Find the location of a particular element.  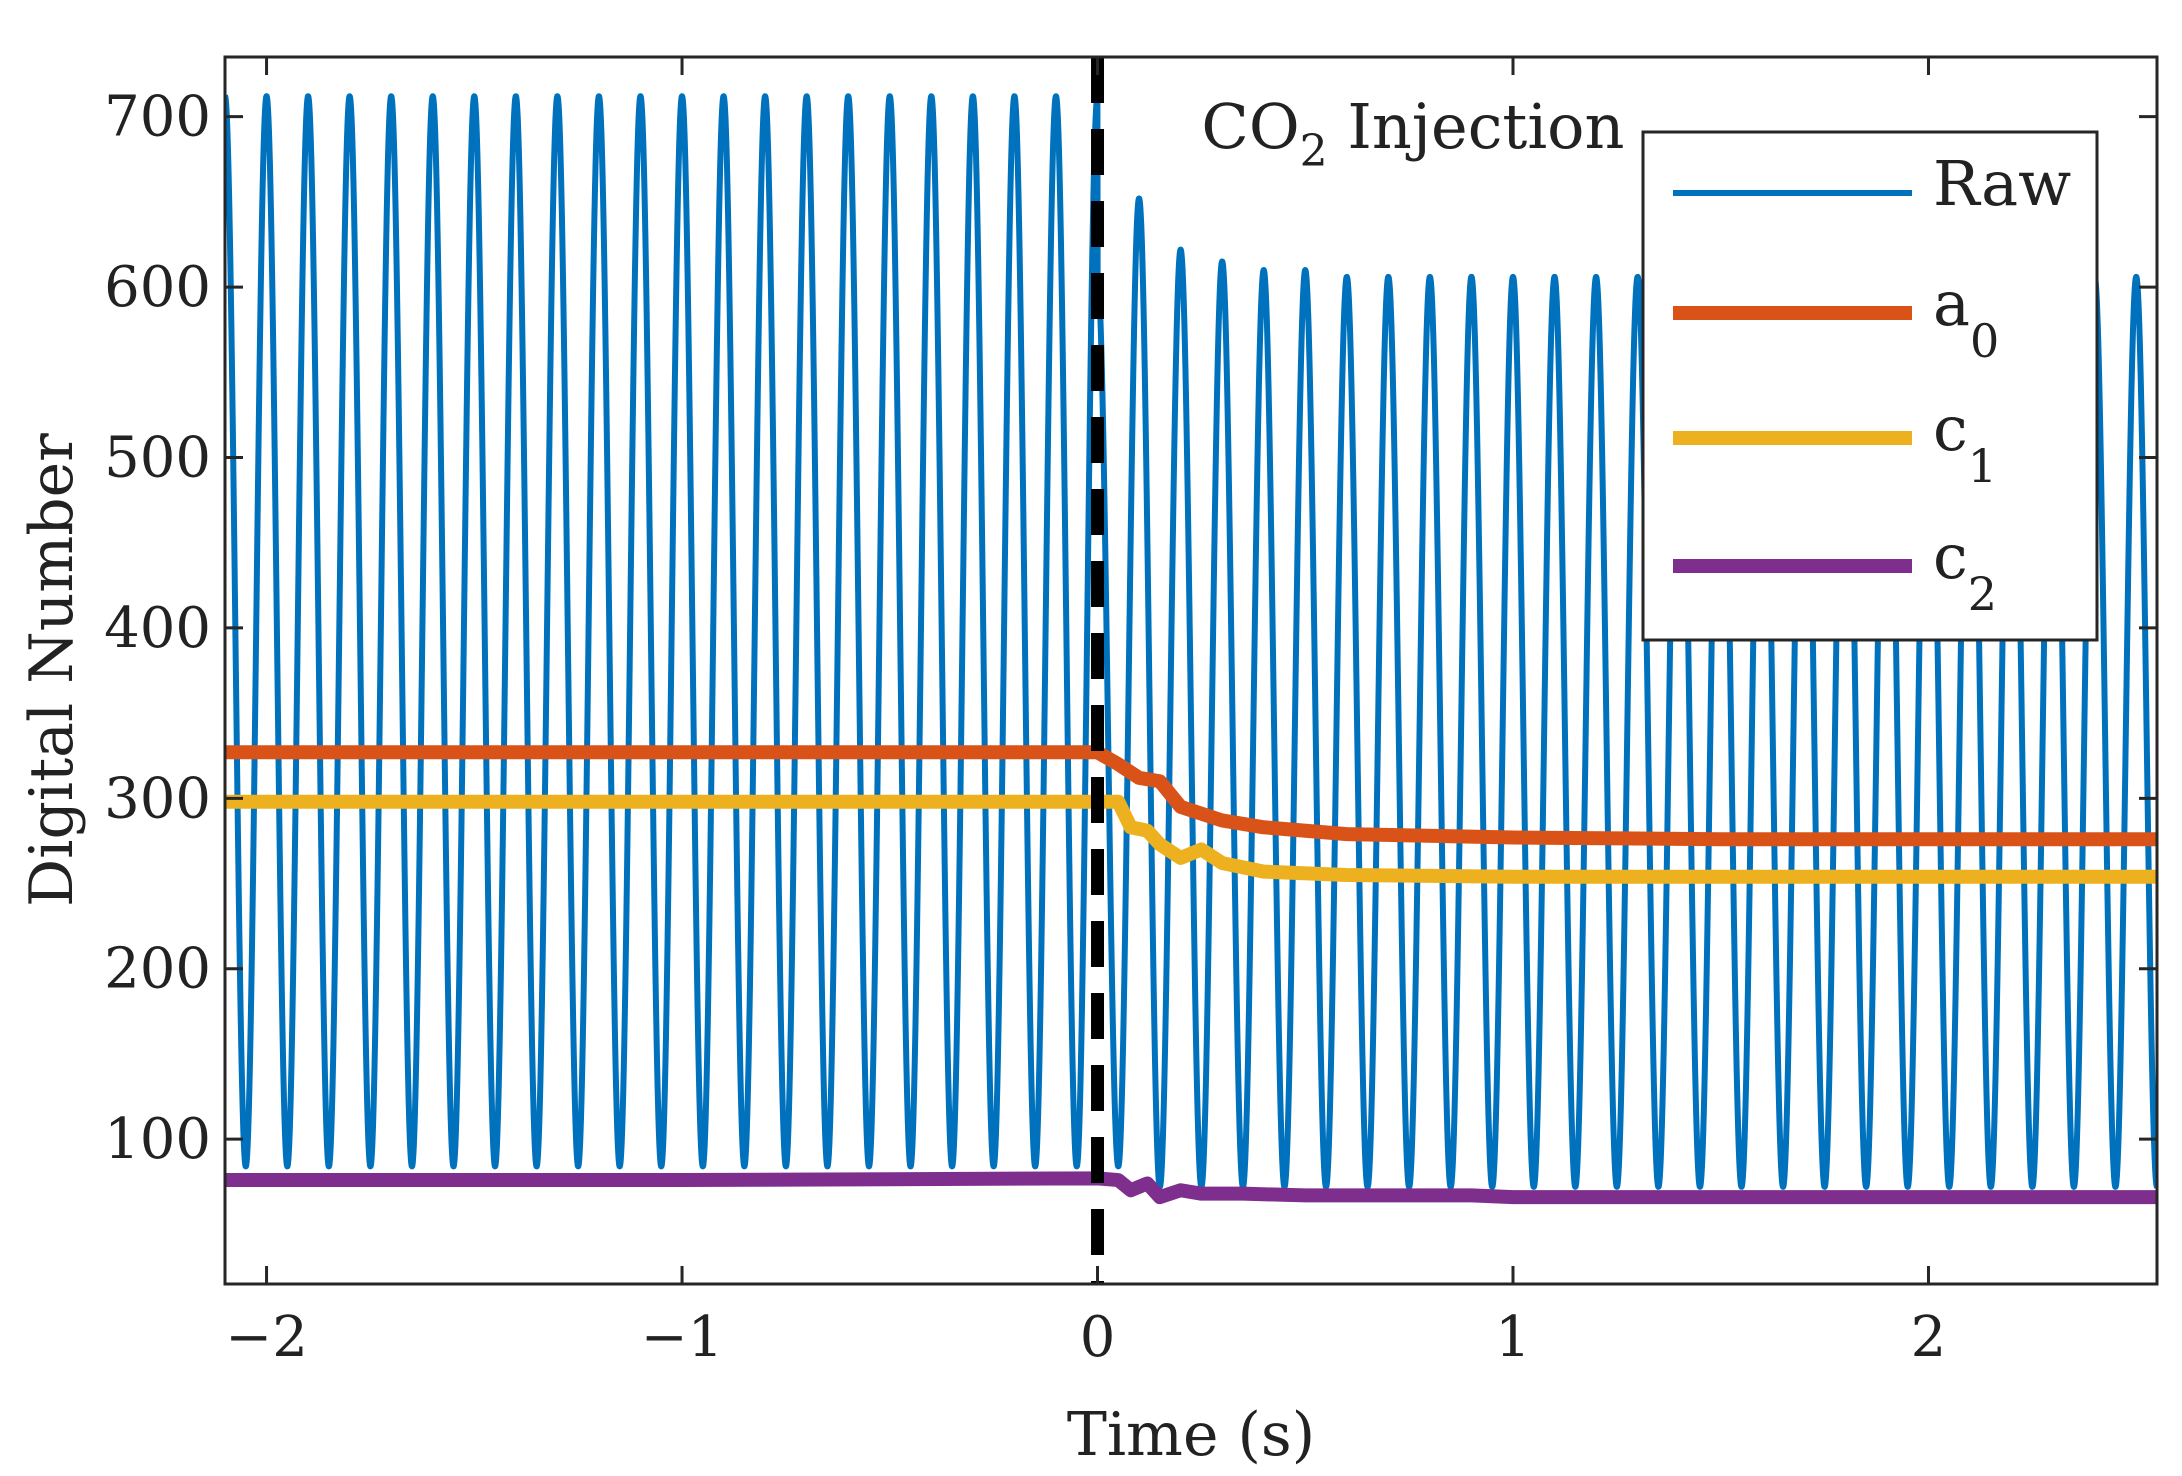

y-tick-label: 100 is located at coordinates (157, 1139).